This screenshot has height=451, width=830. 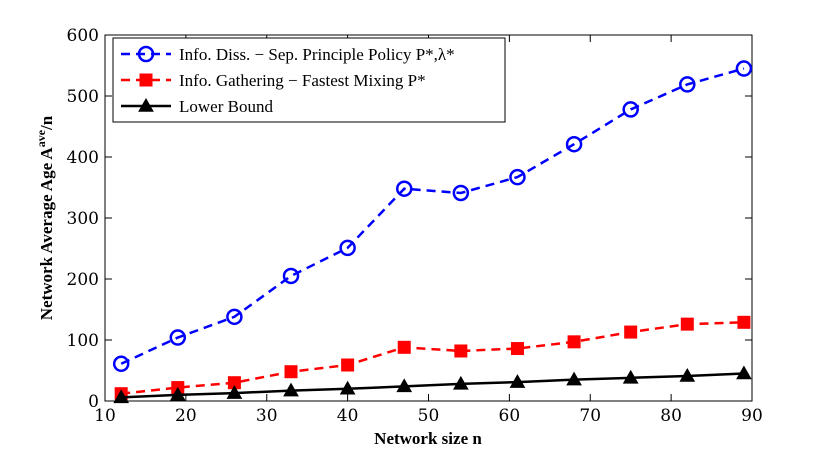 I want to click on x-tick-label: 70, so click(x=590, y=416).